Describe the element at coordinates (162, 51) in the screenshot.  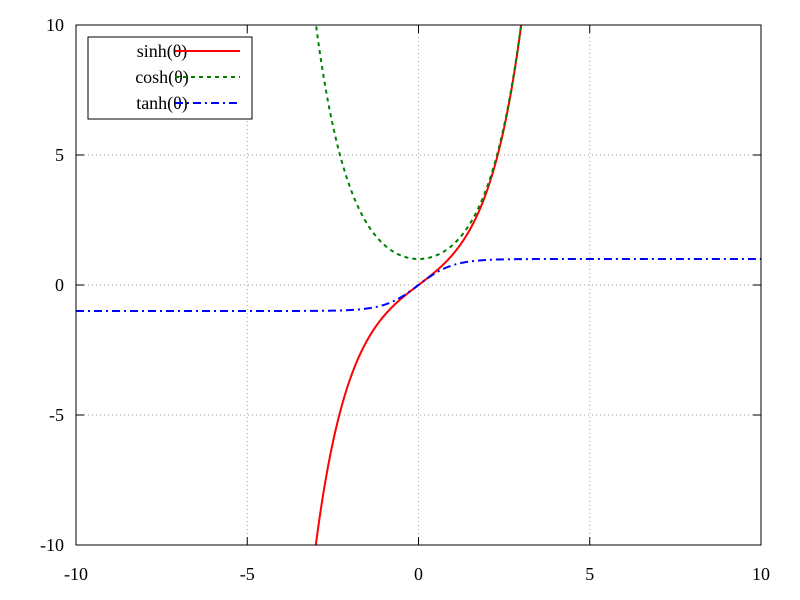
I see `legend-label-sinh: sinh(θ)` at that location.